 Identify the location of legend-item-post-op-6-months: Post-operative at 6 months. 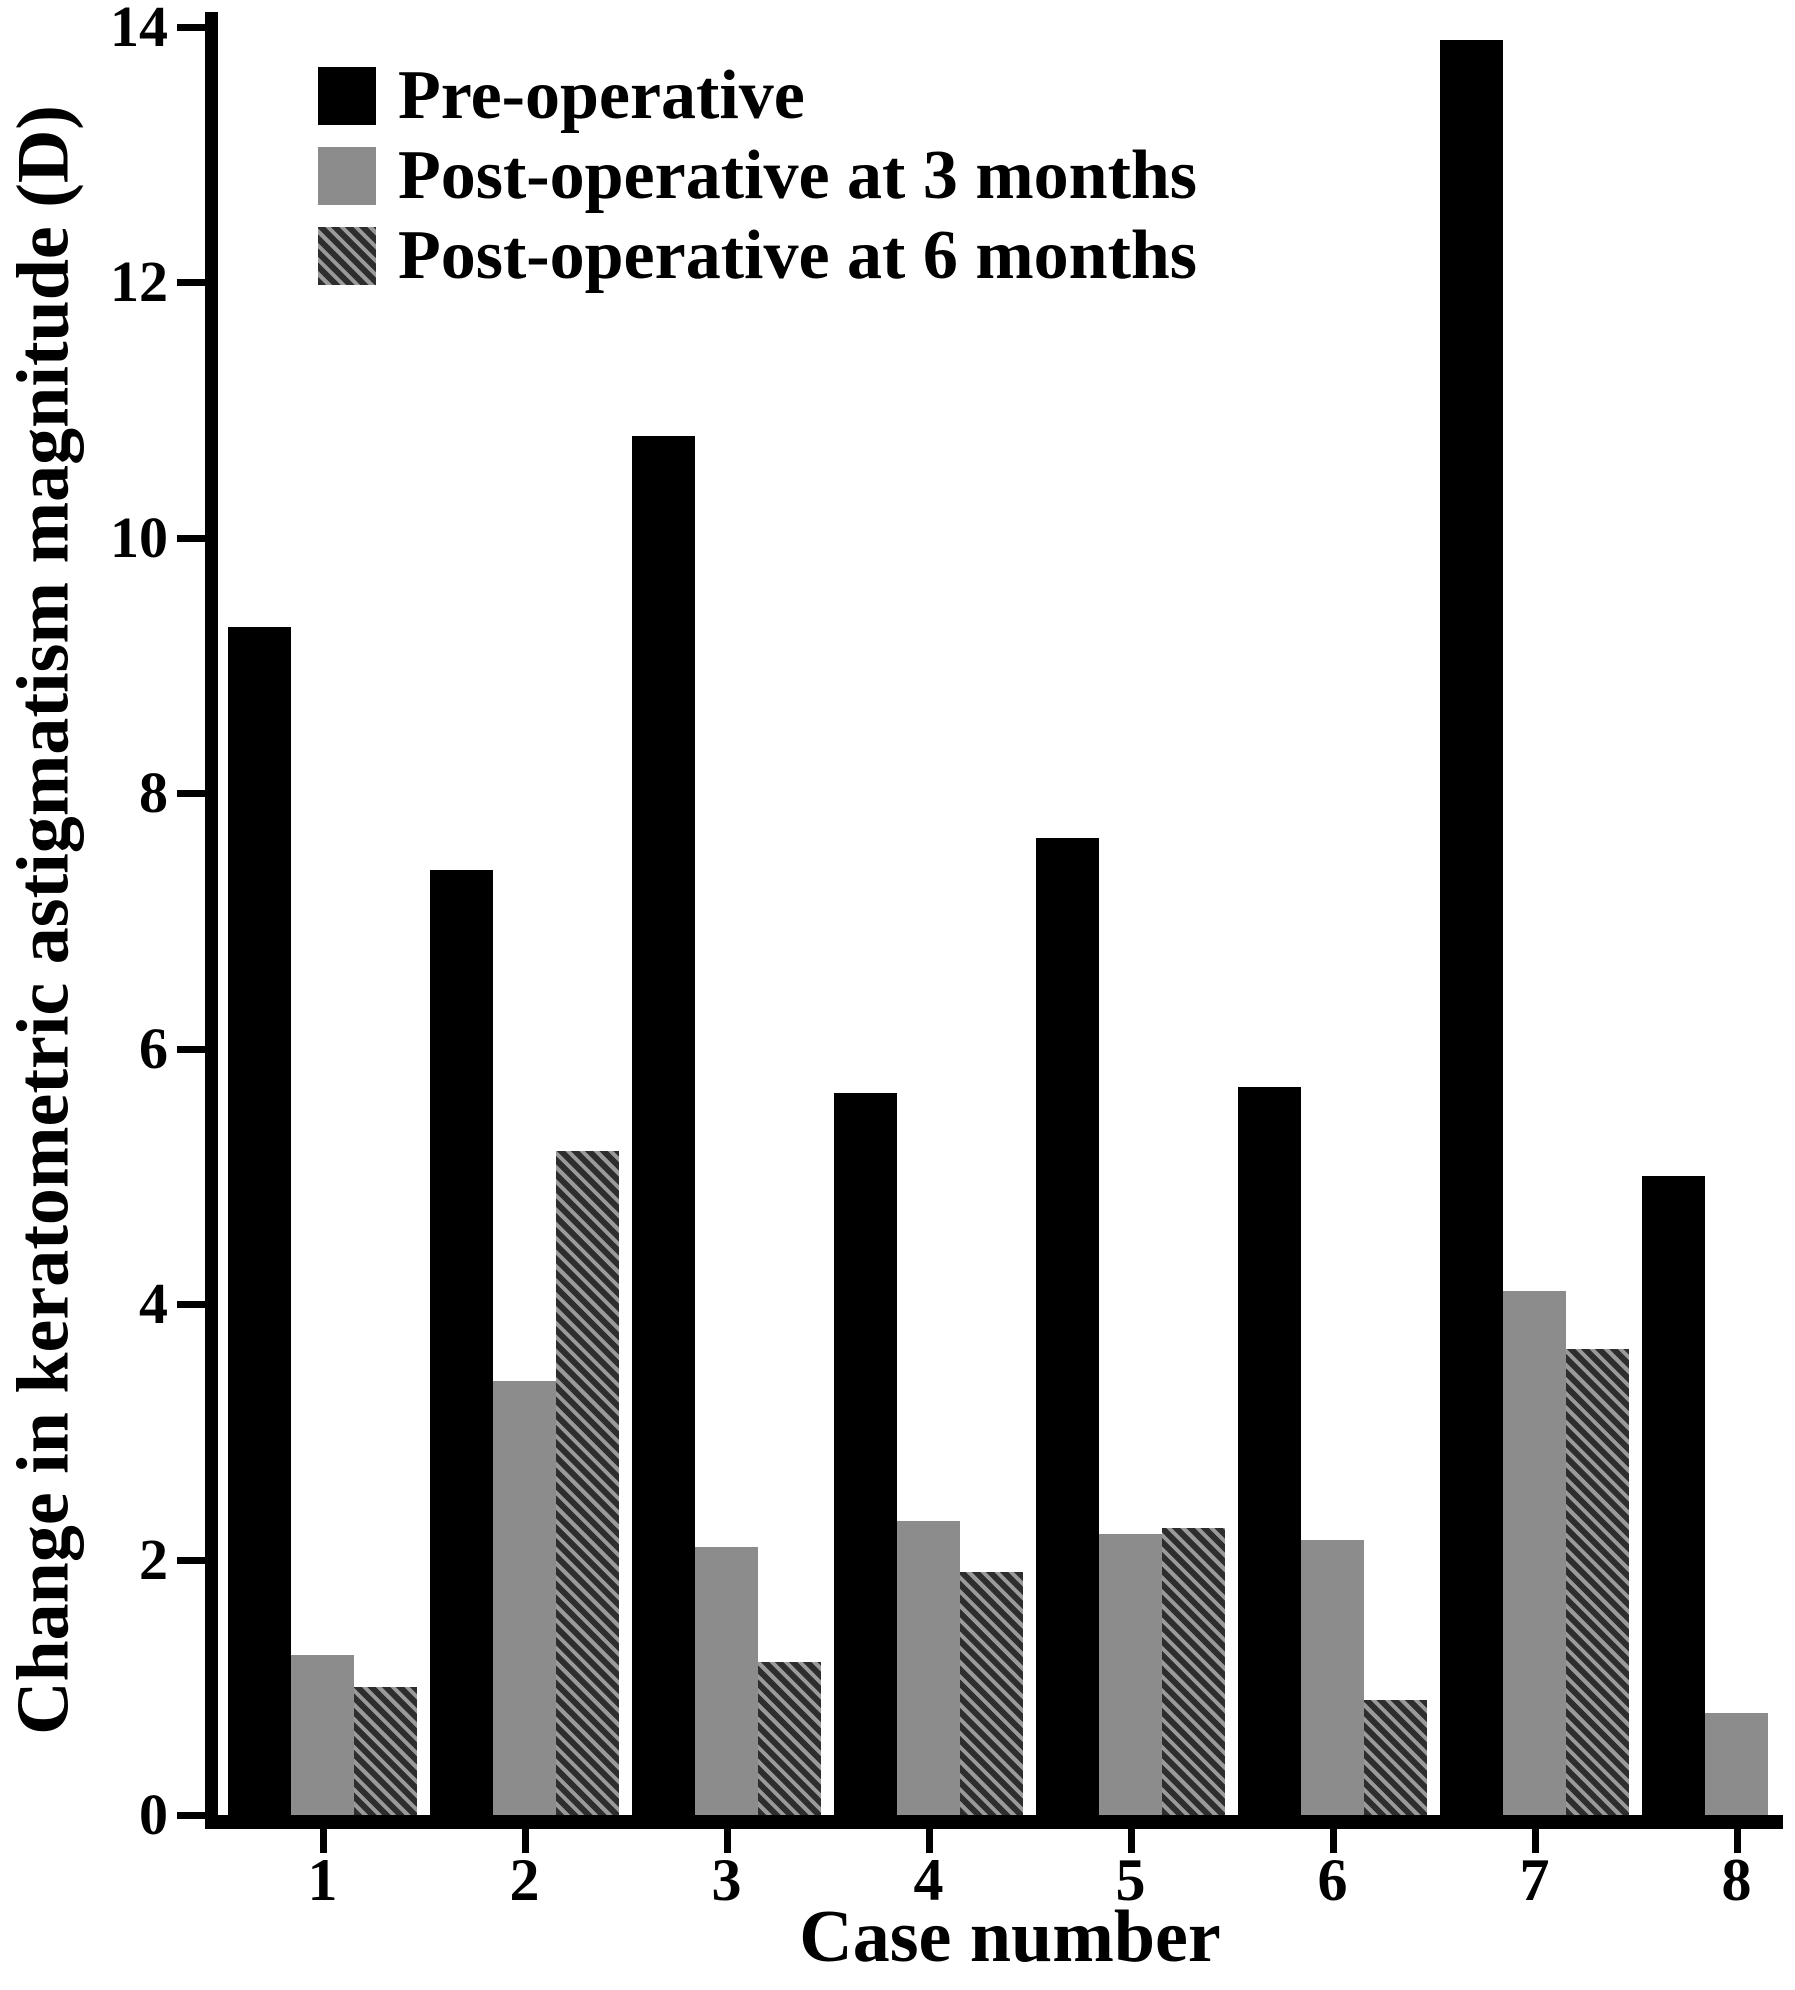
(758, 255).